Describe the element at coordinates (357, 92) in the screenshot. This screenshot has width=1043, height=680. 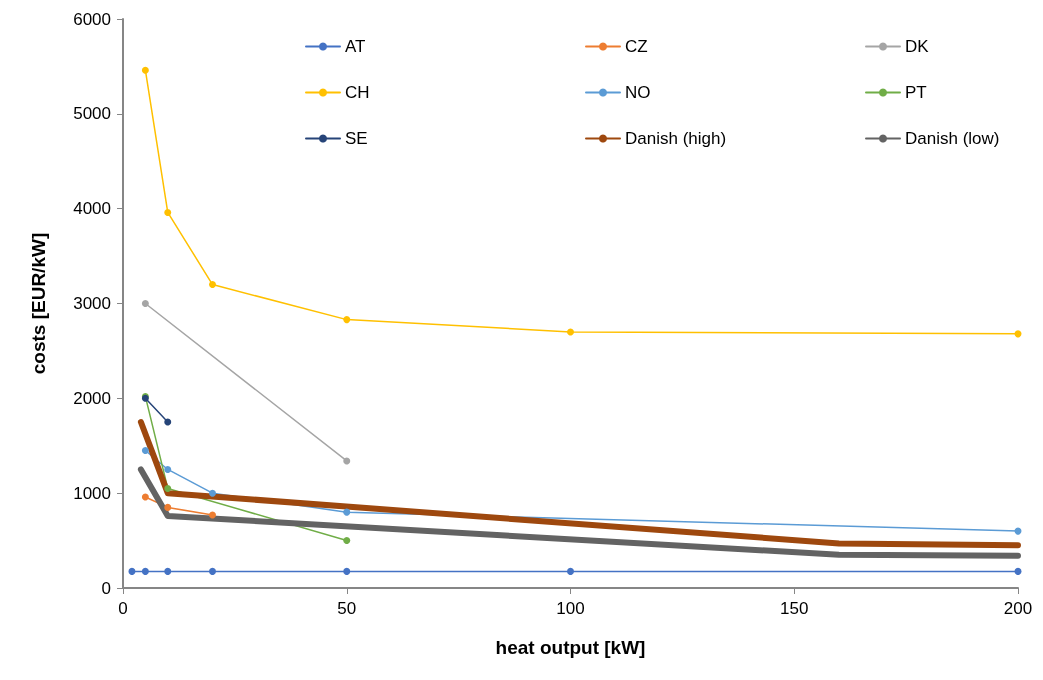
I see `legend-label: CH` at that location.